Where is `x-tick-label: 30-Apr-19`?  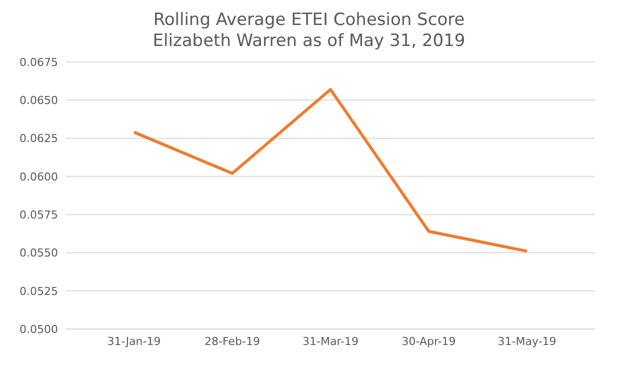 x-tick-label: 30-Apr-19 is located at coordinates (429, 341).